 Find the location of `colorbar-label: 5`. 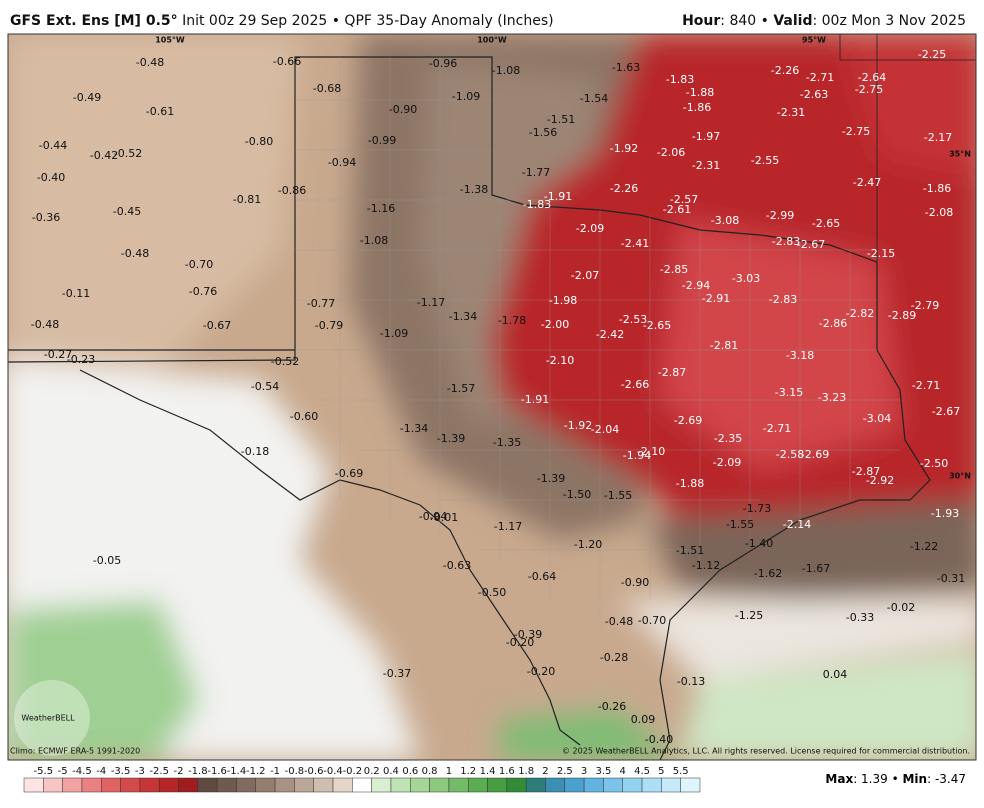

colorbar-label: 5 is located at coordinates (661, 771).